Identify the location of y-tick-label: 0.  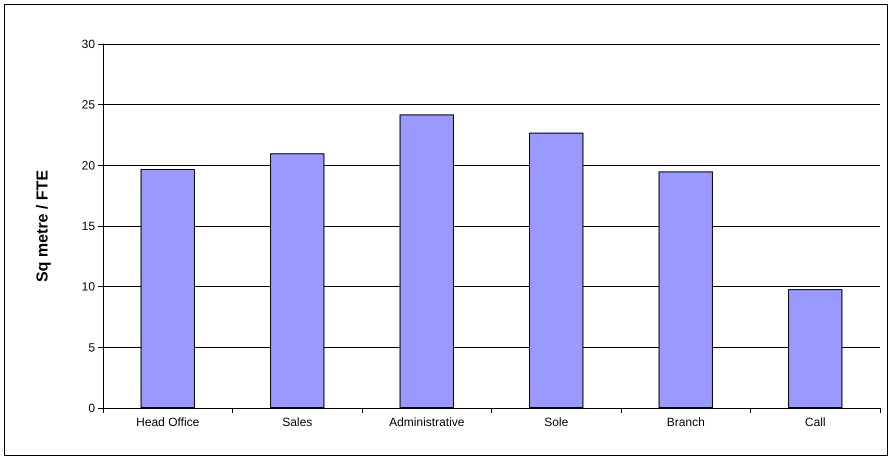
(92, 408).